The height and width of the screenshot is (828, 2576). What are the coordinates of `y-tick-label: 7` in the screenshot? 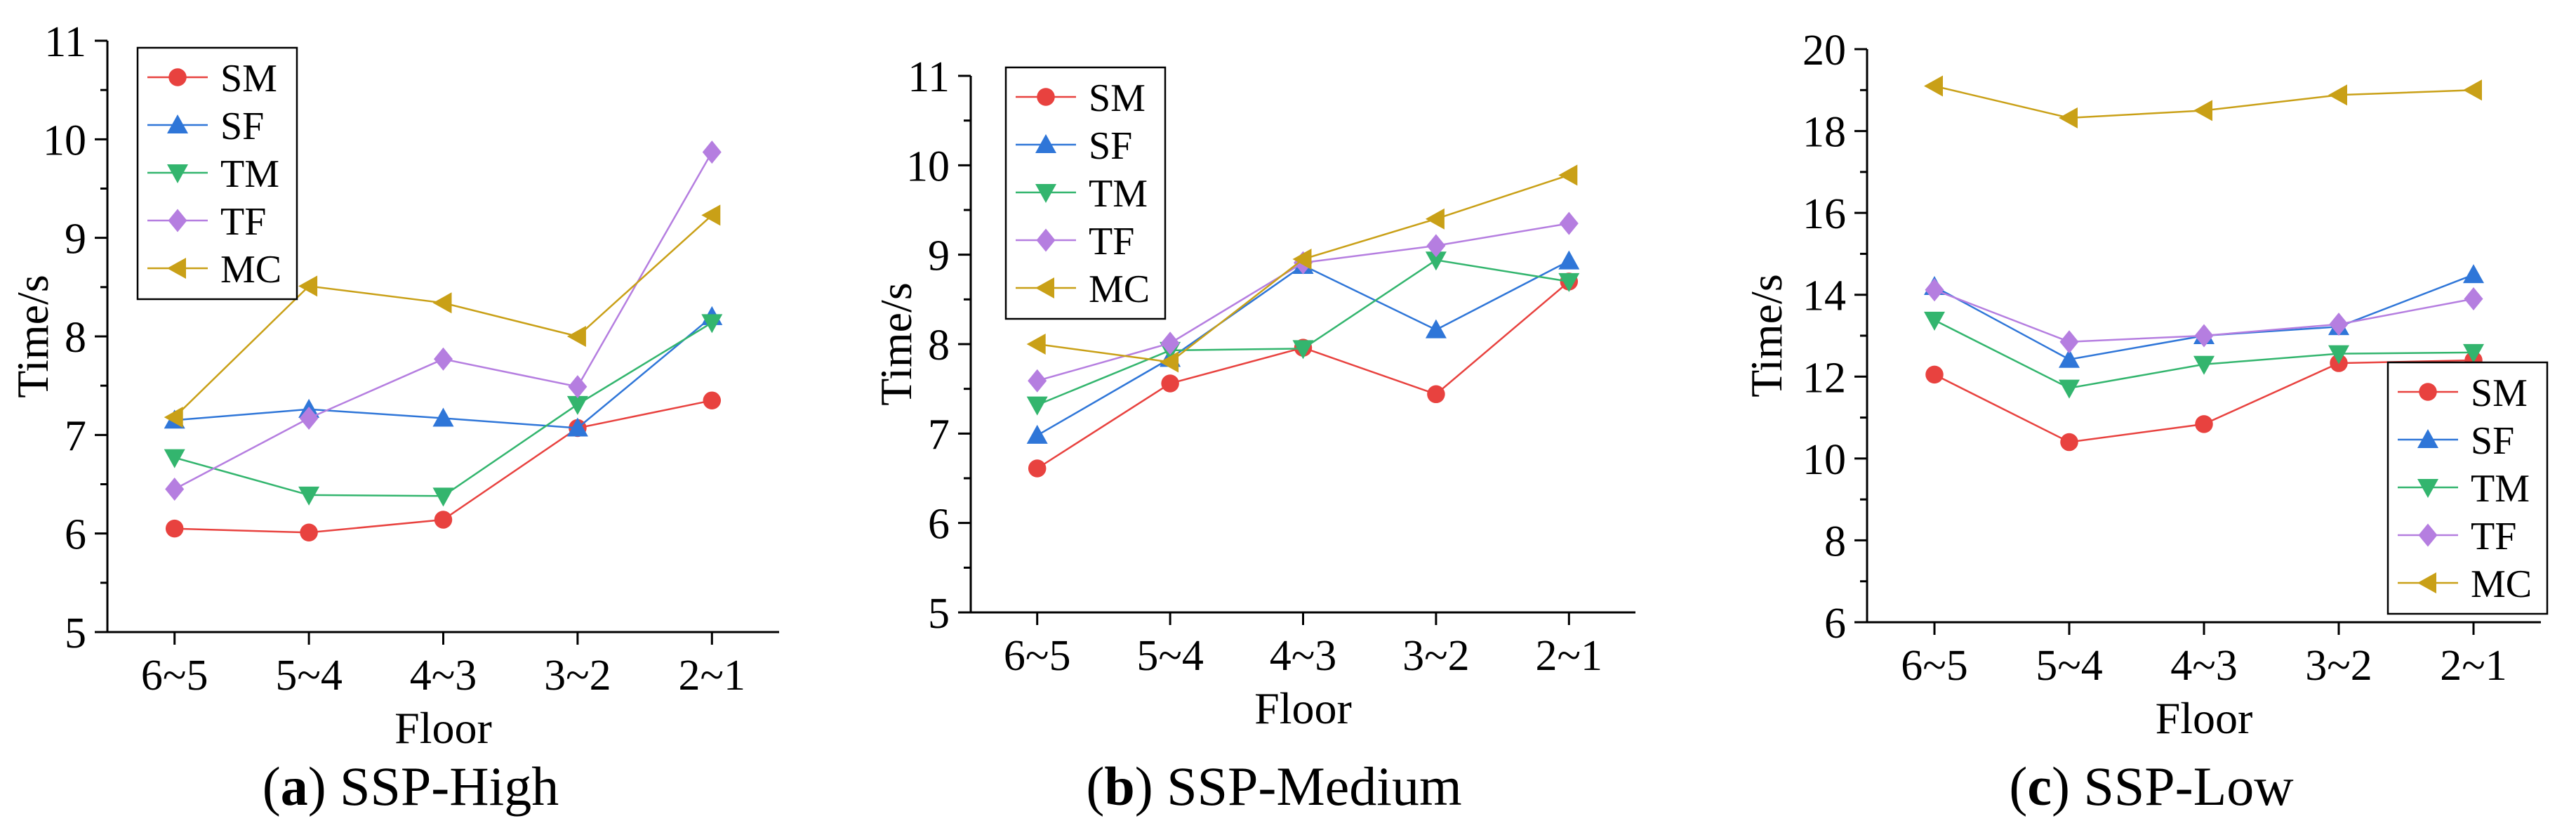 It's located at (939, 435).